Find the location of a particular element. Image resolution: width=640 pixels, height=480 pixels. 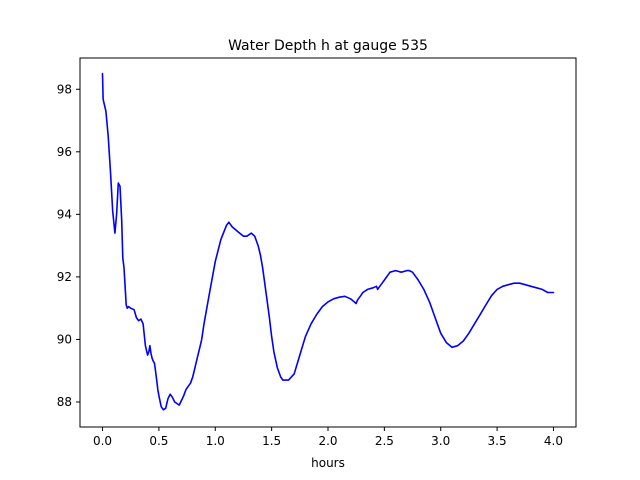

x-tick-label: 2.0 is located at coordinates (327, 441).